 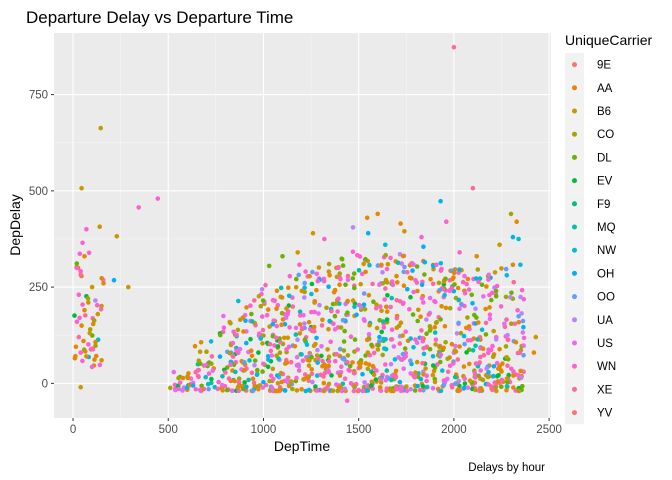 I want to click on legend-label: 9E, so click(x=604, y=66).